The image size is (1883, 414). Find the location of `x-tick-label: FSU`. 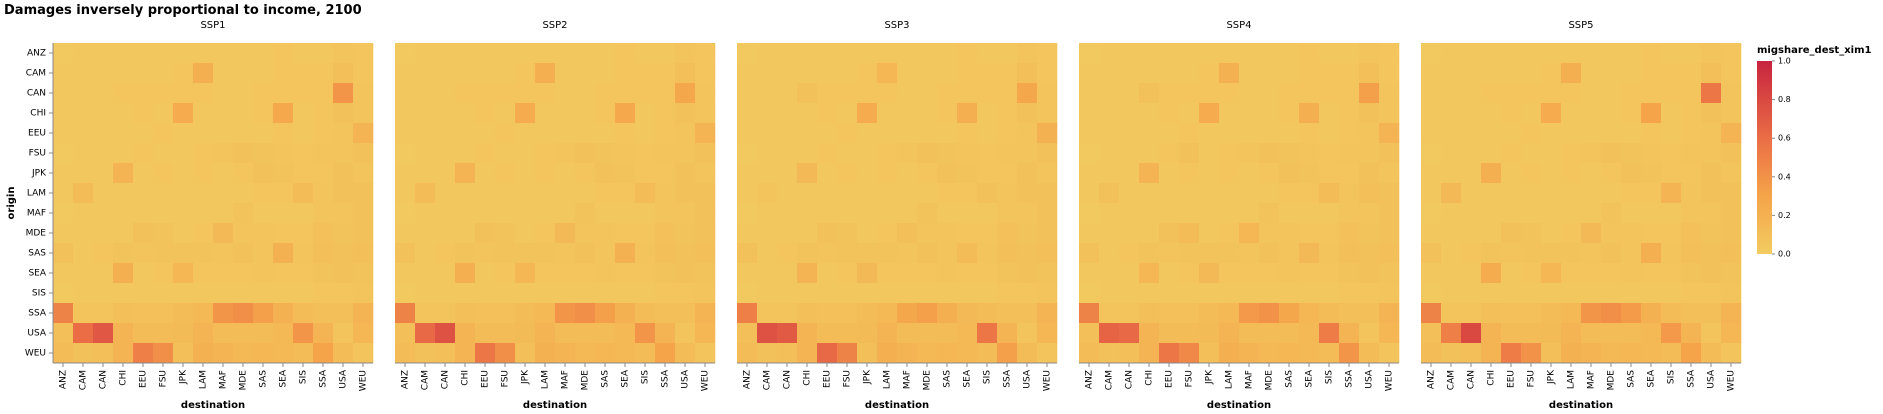

x-tick-label: FSU is located at coordinates (1532, 378).